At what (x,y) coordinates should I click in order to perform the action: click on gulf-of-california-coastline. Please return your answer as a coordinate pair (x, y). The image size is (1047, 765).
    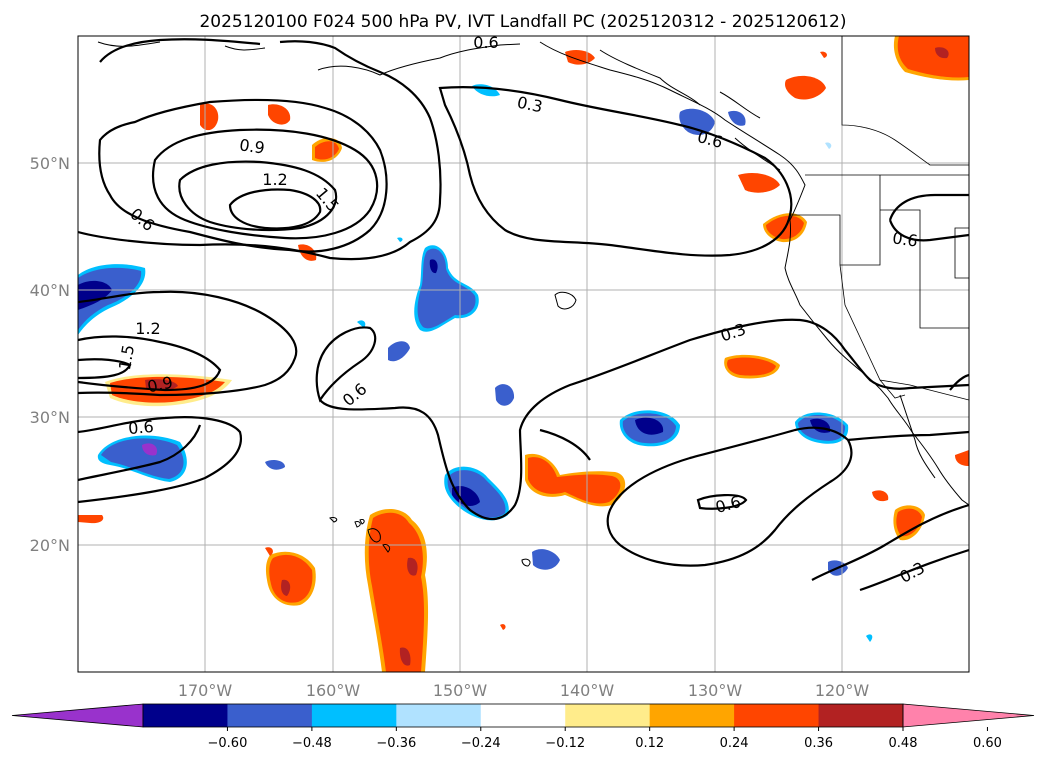
    Looking at the image, I should click on (917, 436).